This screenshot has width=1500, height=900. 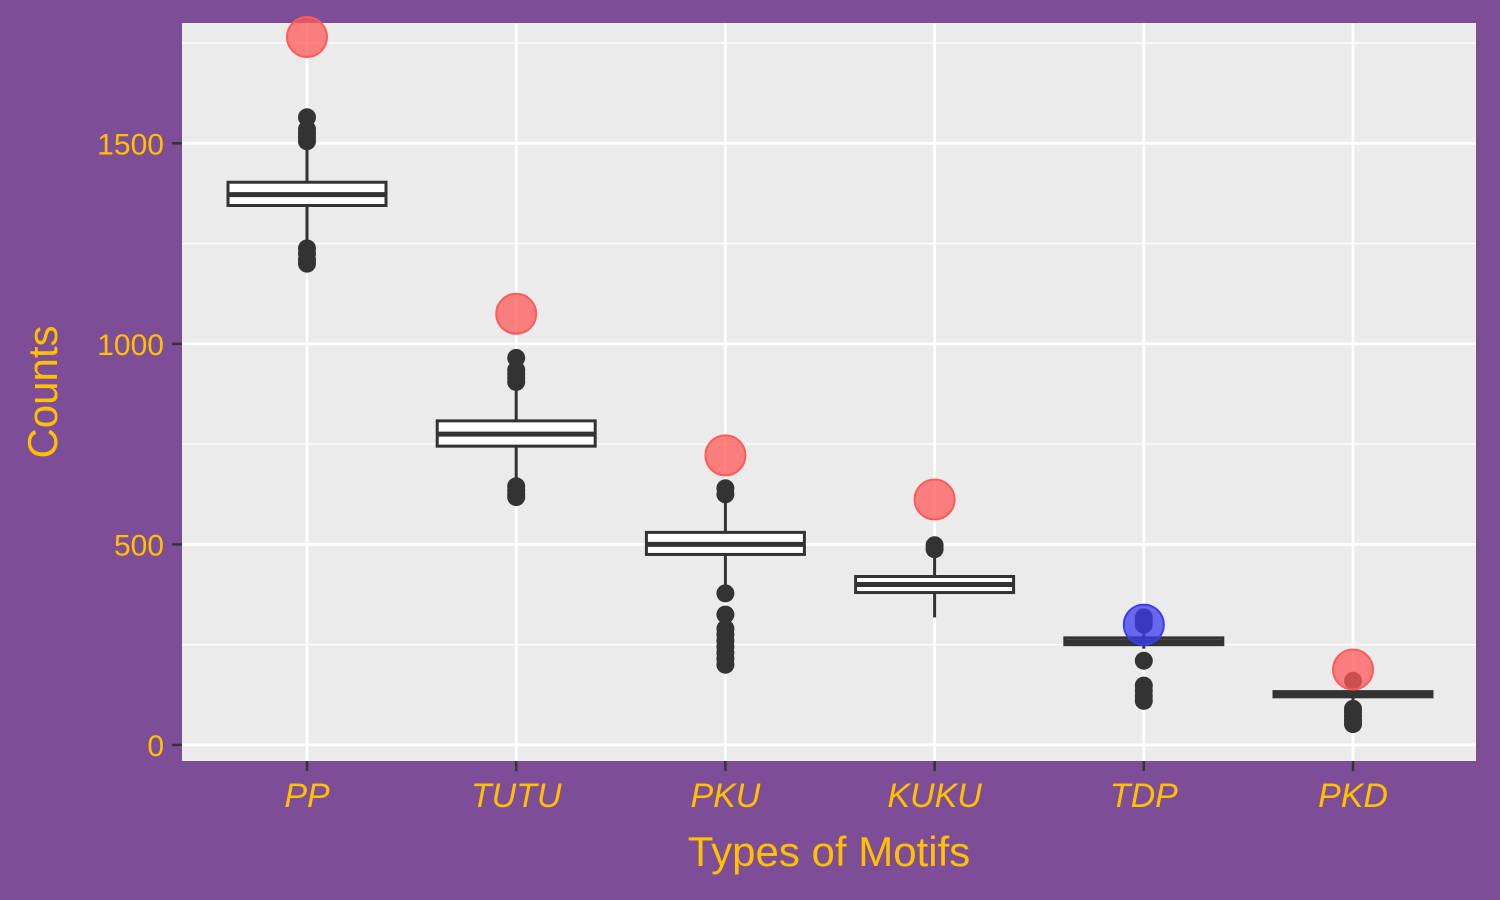 I want to click on observed-point-kuku, so click(x=934, y=499).